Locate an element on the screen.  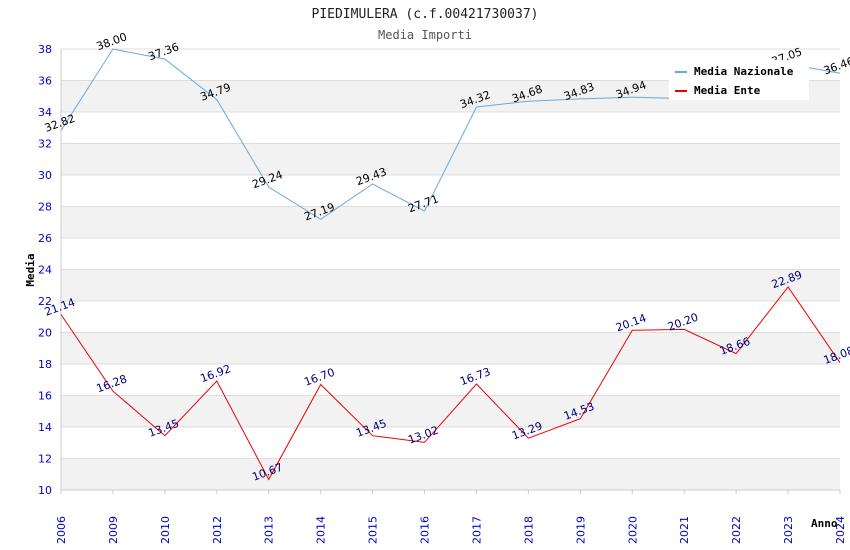
y-tick-label: 14 is located at coordinates (45, 427).